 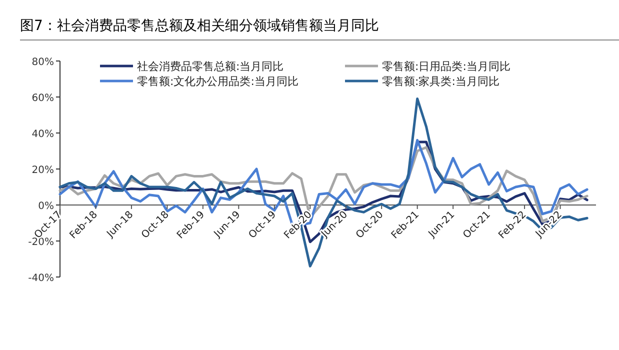 I want to click on legend-label: 零售额:家具类:当月同比, so click(x=441, y=81).